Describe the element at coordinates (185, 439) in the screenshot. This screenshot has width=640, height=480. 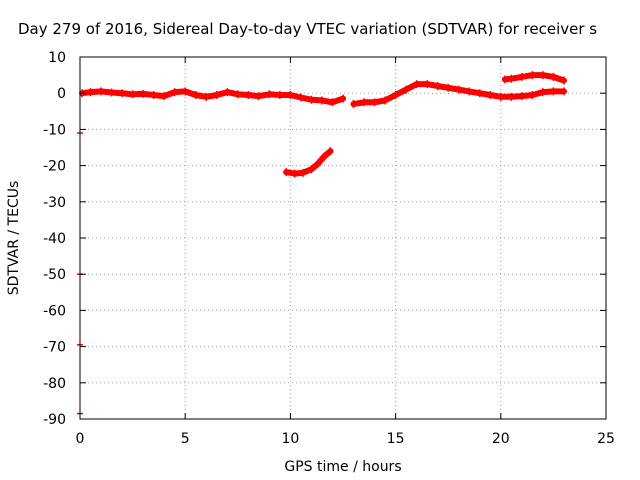
I see `x-tick-label: 5` at that location.